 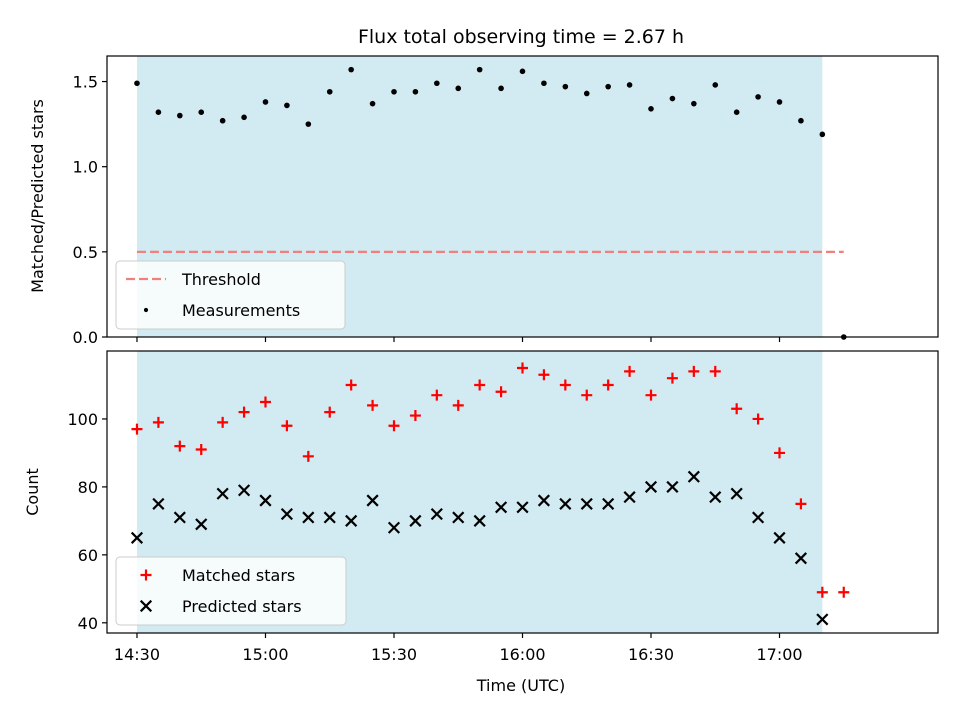 What do you see at coordinates (37, 196) in the screenshot?
I see `y-axis-title-top: Matched/Predicted stars` at bounding box center [37, 196].